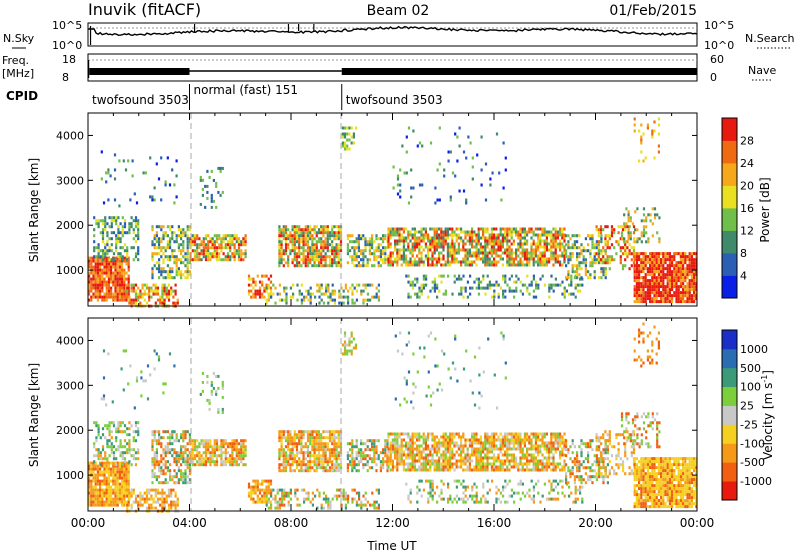 The height and width of the screenshot is (558, 800). Describe the element at coordinates (67, 45) in the screenshot. I see `noise-left-tick-bottom: 10^0` at that location.